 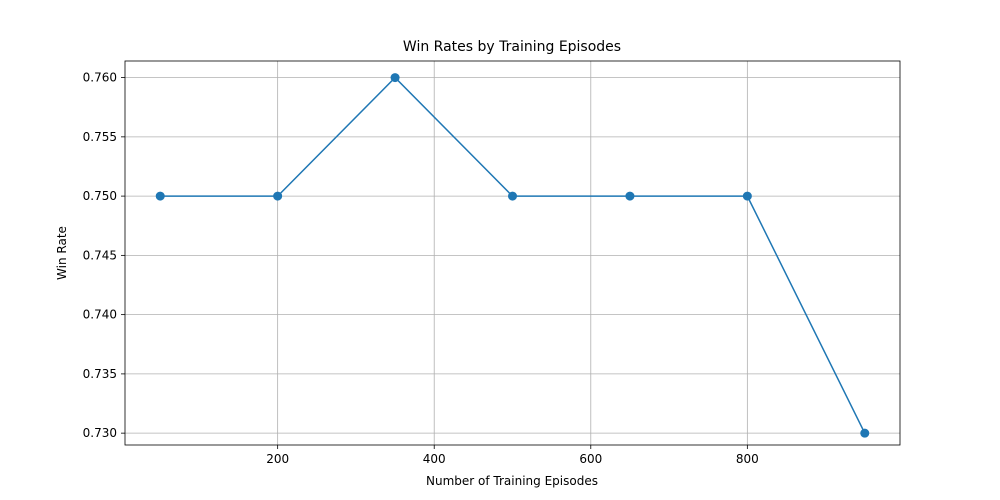 I want to click on y-tick-label: 0.735, so click(x=100, y=374).